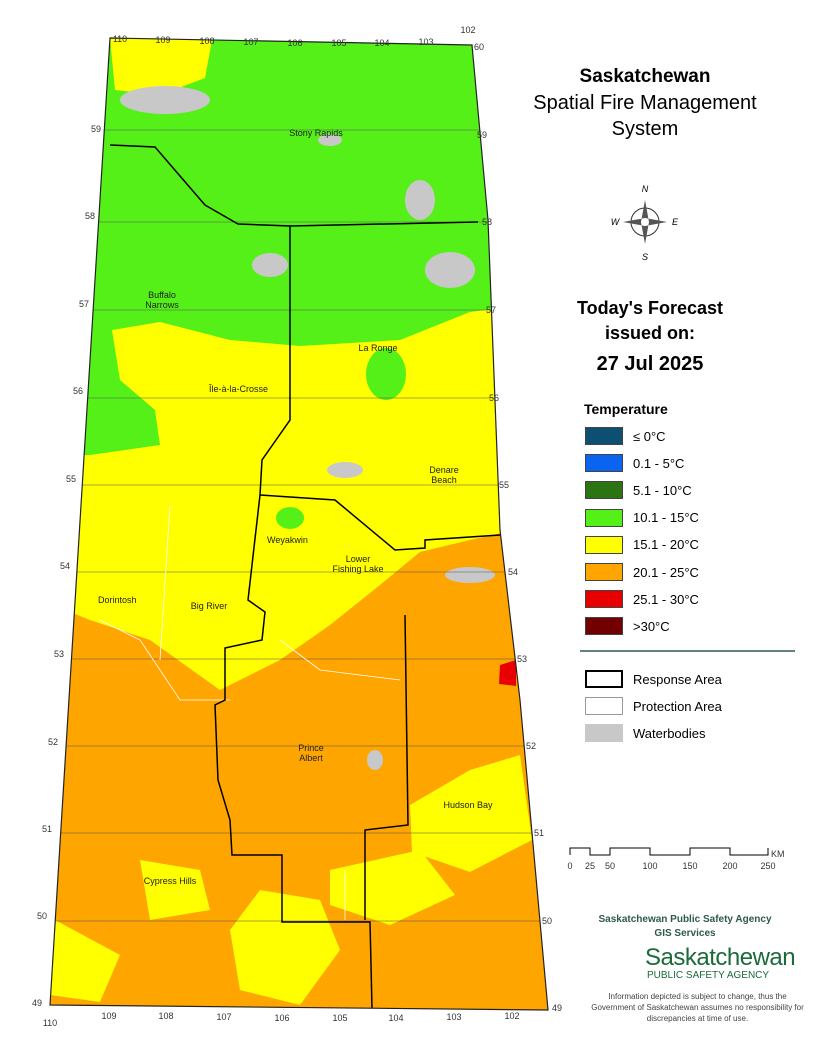  I want to click on place: Lower Fishing Lake, so click(358, 564).